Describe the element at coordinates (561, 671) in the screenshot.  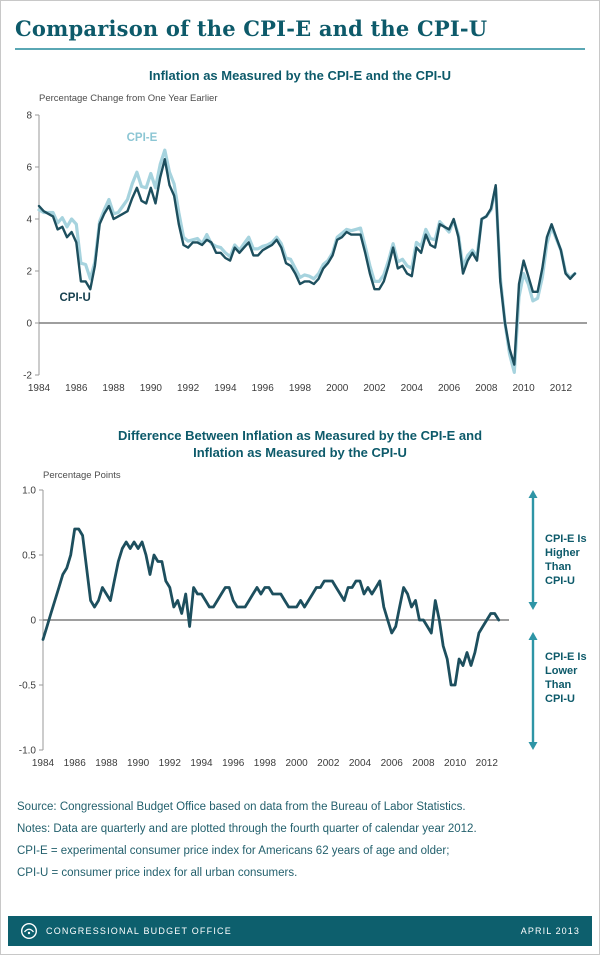
I see `lower-label-line: Lower` at that location.